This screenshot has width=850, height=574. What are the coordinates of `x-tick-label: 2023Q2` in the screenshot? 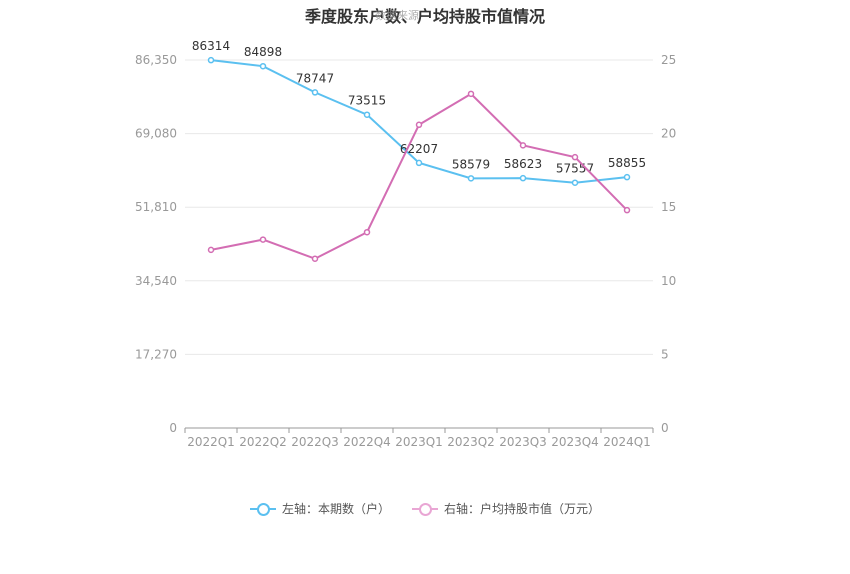 It's located at (471, 442).